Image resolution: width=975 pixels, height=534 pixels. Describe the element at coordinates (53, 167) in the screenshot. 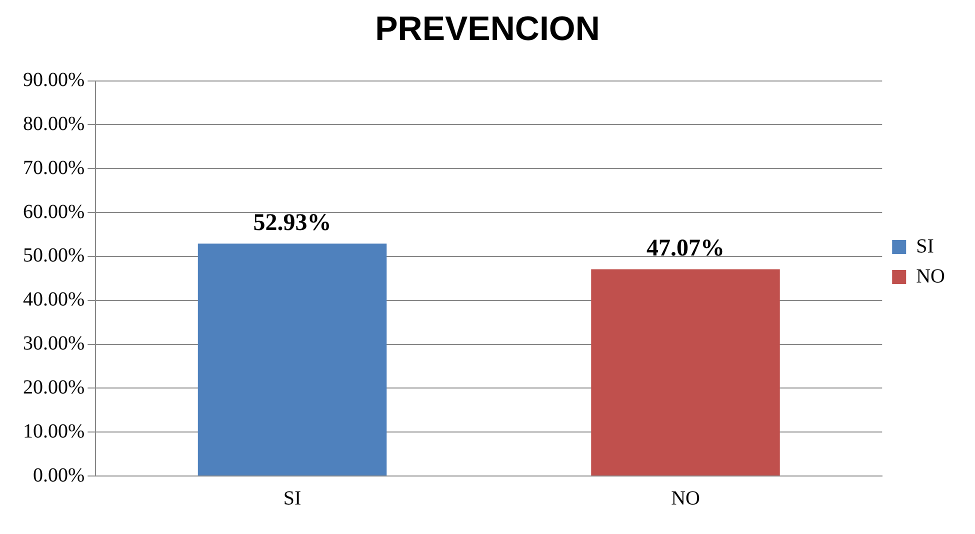

I see `y-tick-label: 70.00%` at that location.